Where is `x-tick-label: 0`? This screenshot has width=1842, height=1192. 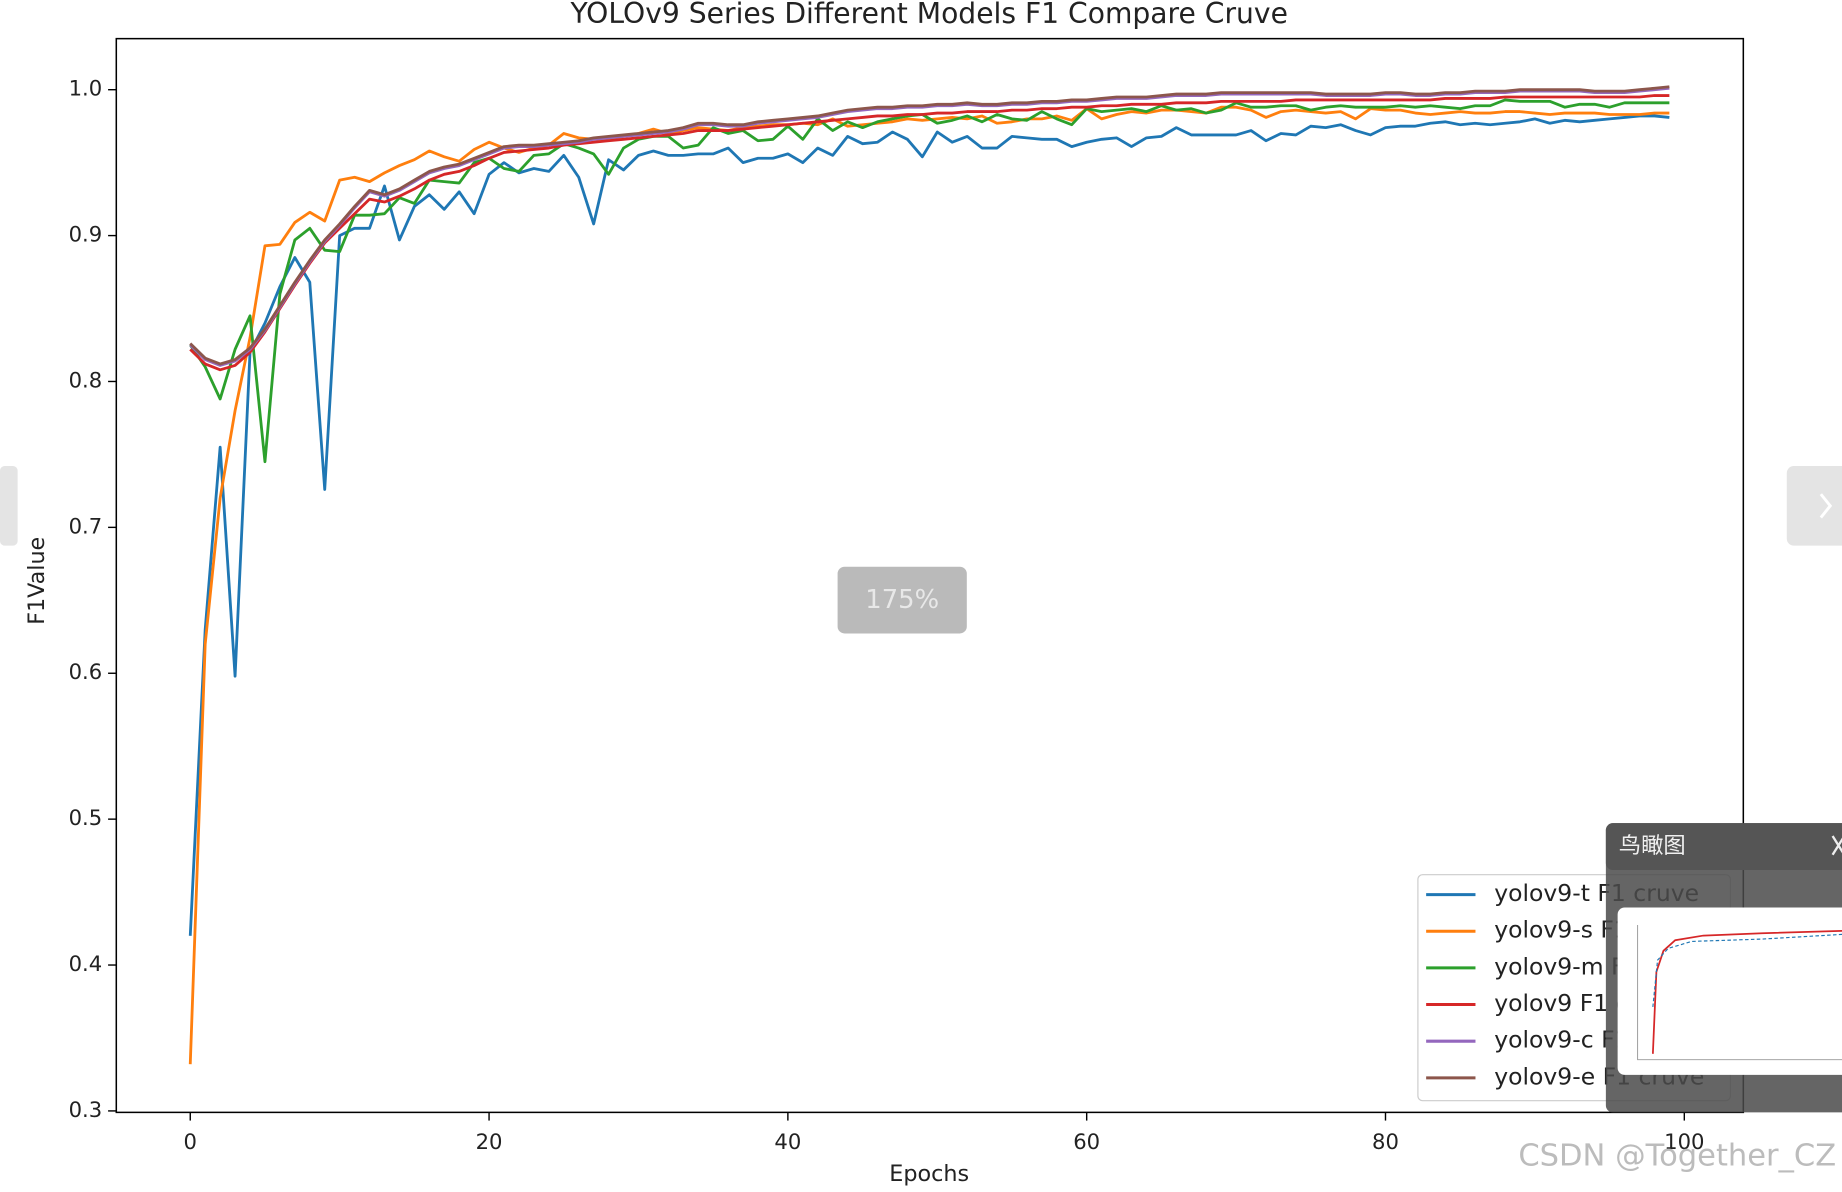 x-tick-label: 0 is located at coordinates (190, 1141).